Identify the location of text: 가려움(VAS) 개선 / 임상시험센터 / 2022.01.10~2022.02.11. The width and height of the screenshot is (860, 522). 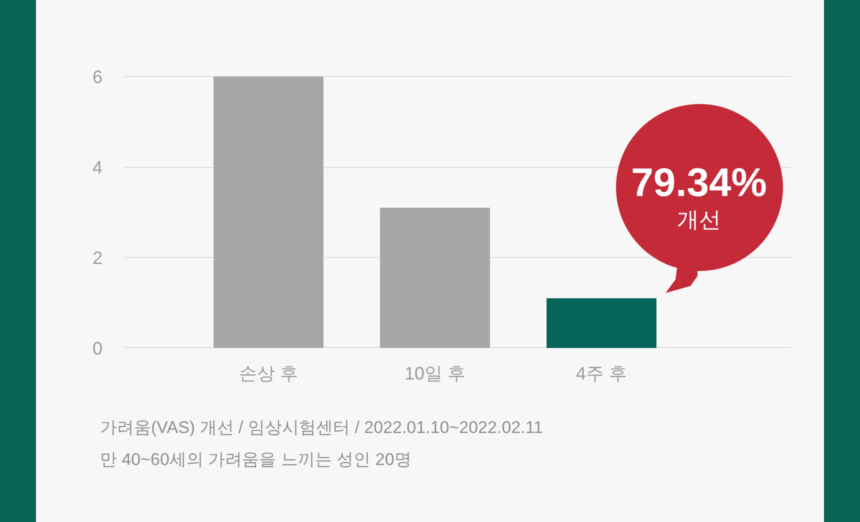
(321, 427).